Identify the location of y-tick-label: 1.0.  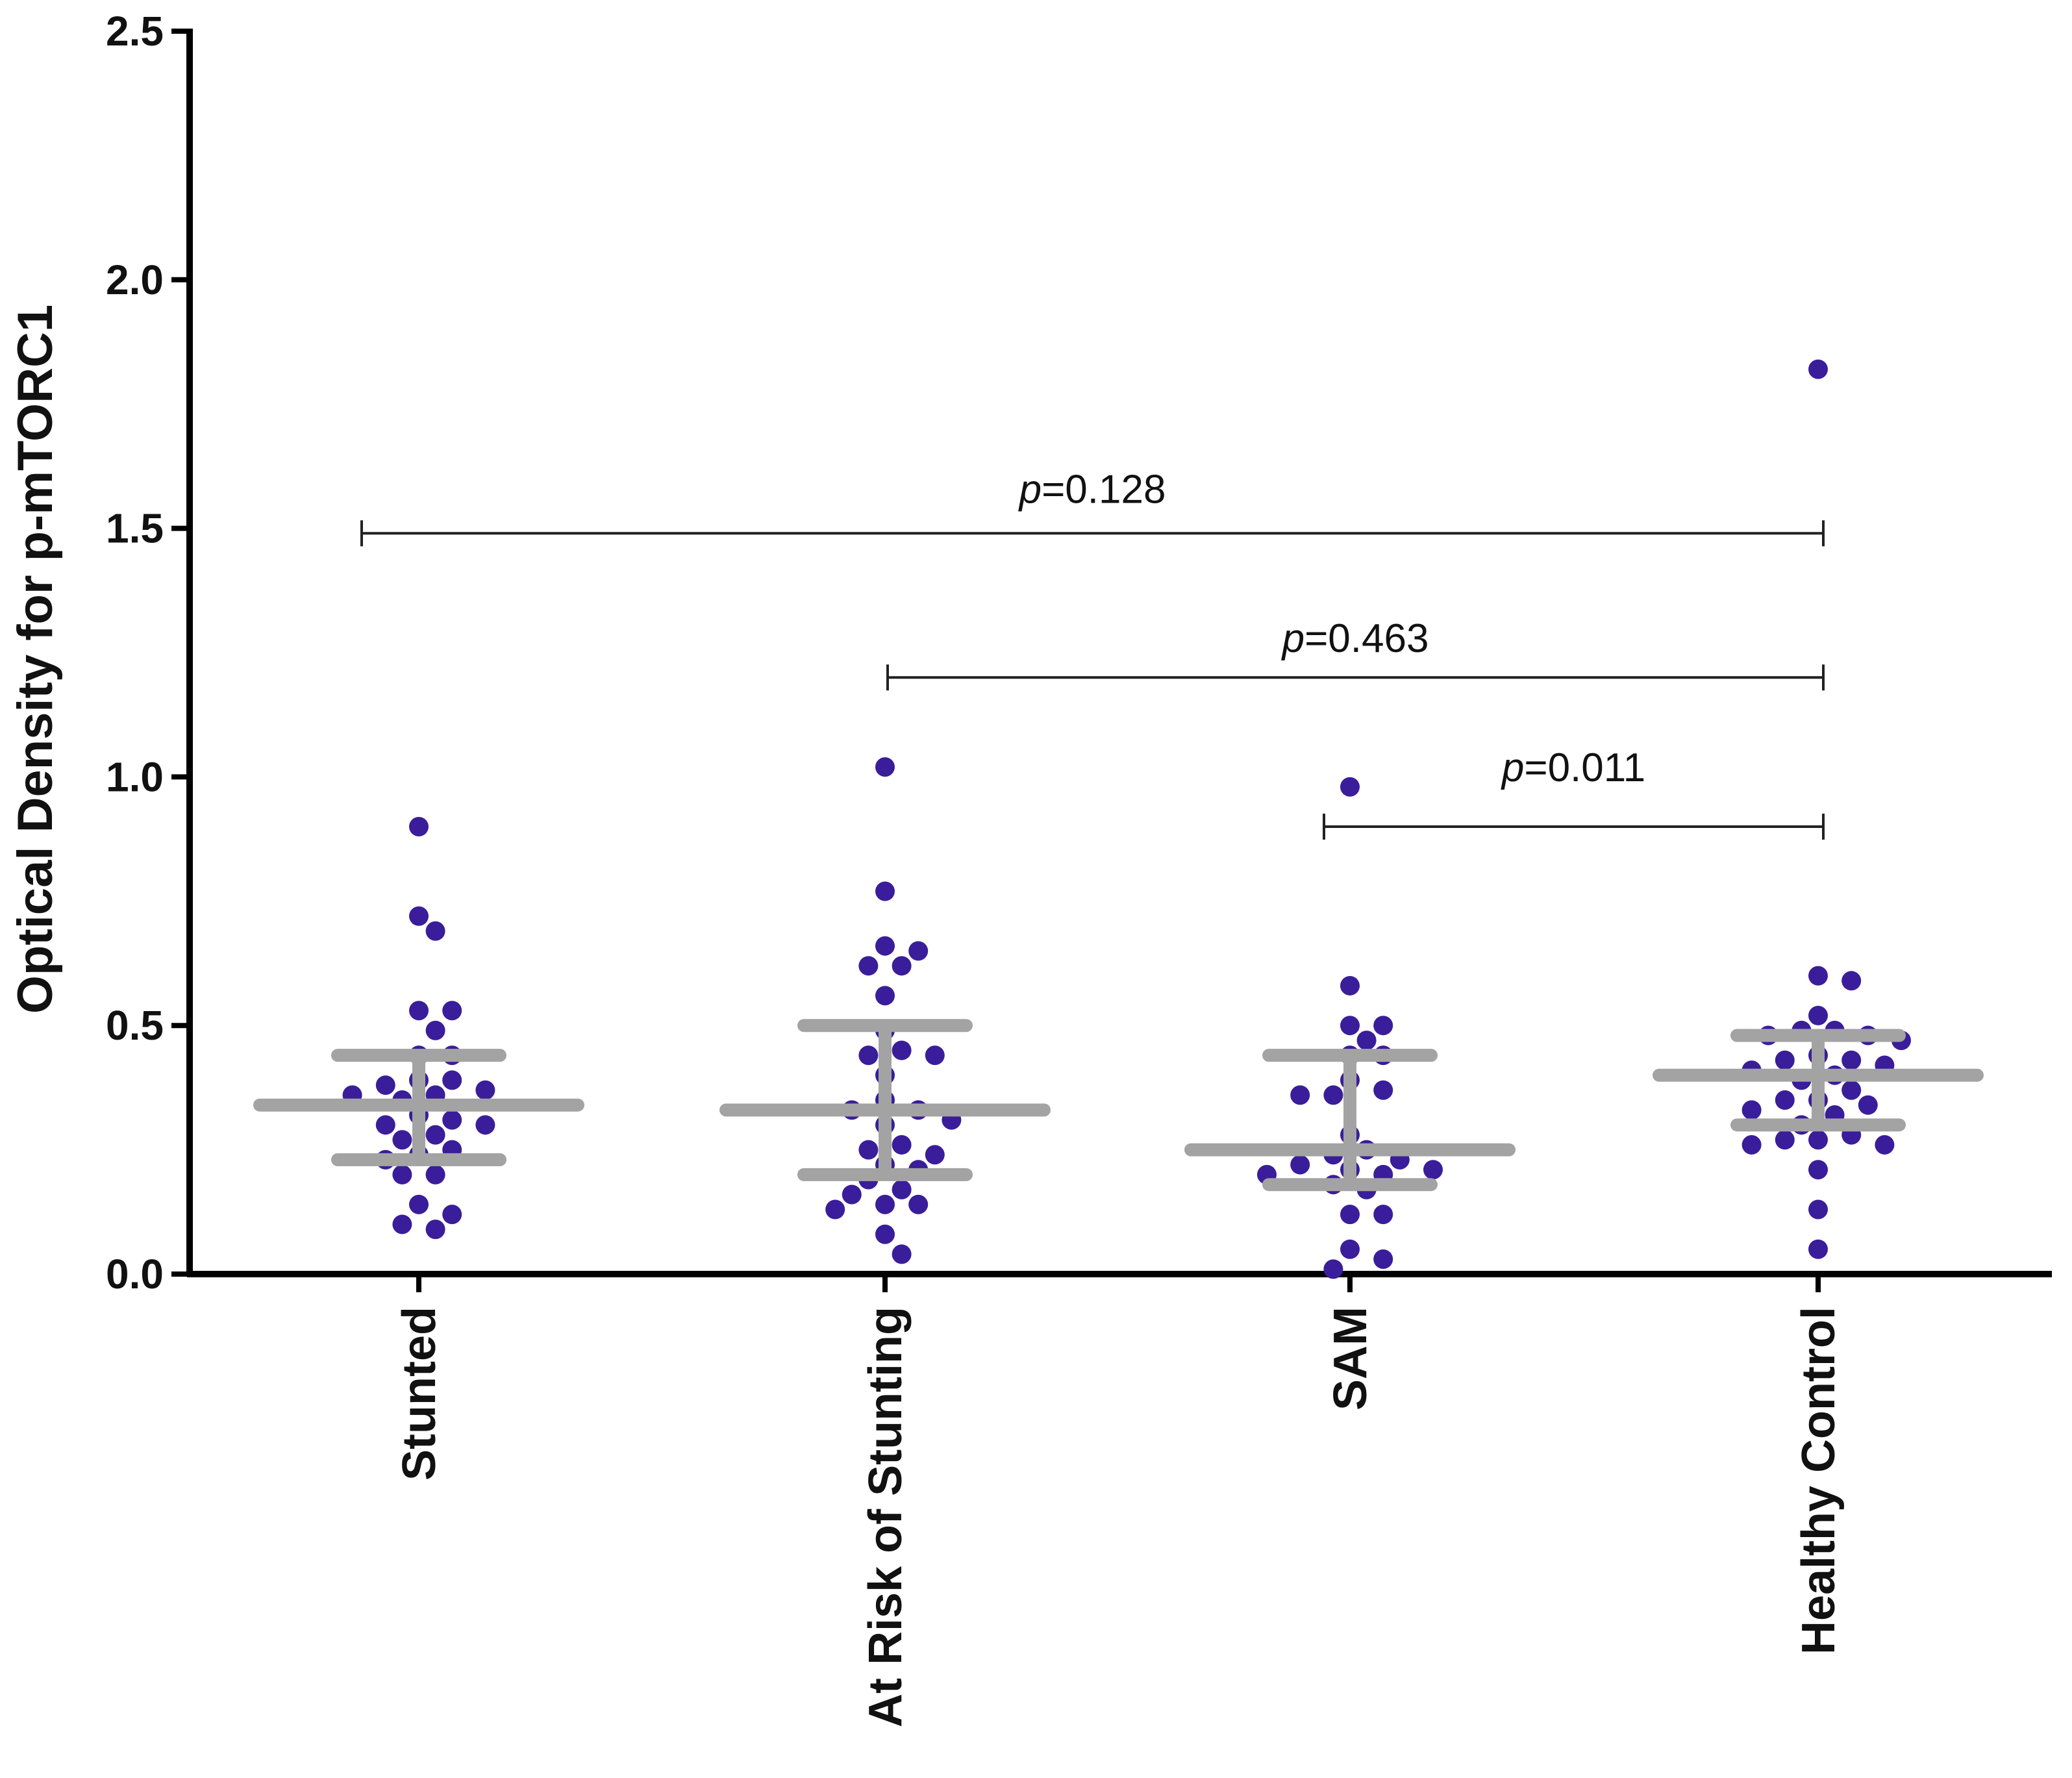
(135, 776).